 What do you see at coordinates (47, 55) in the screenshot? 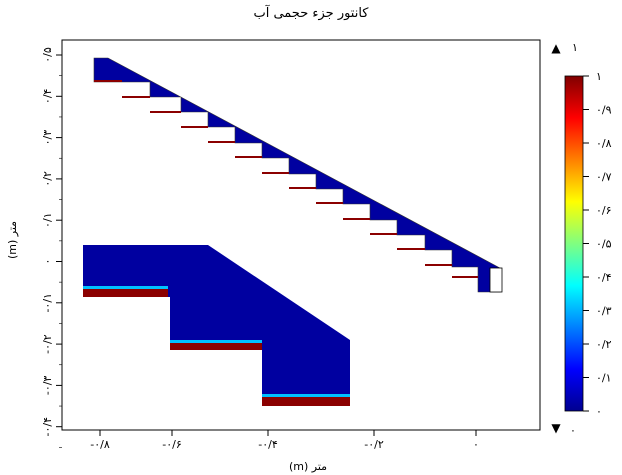
I see `y-tick-label: ۰/۵` at bounding box center [47, 55].